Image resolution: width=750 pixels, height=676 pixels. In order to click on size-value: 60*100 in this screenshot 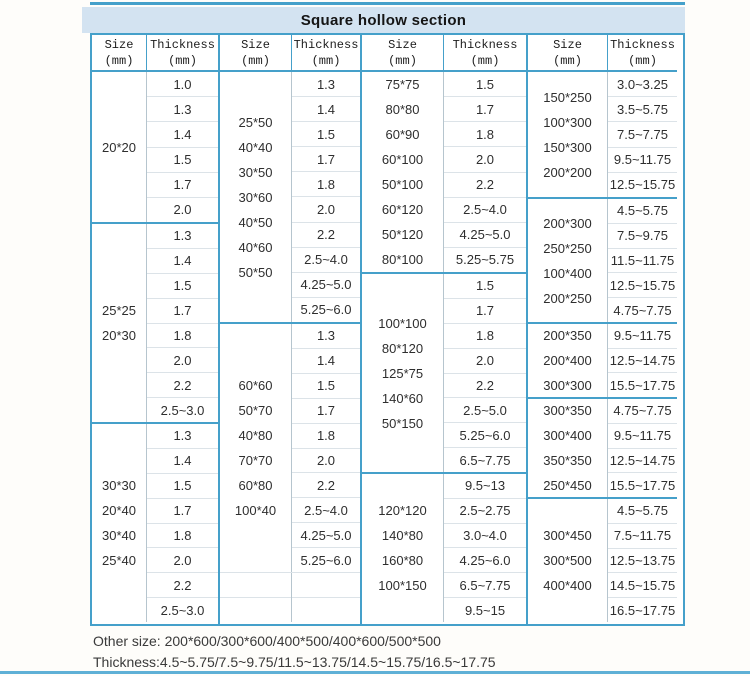, I will do `click(402, 159)`.